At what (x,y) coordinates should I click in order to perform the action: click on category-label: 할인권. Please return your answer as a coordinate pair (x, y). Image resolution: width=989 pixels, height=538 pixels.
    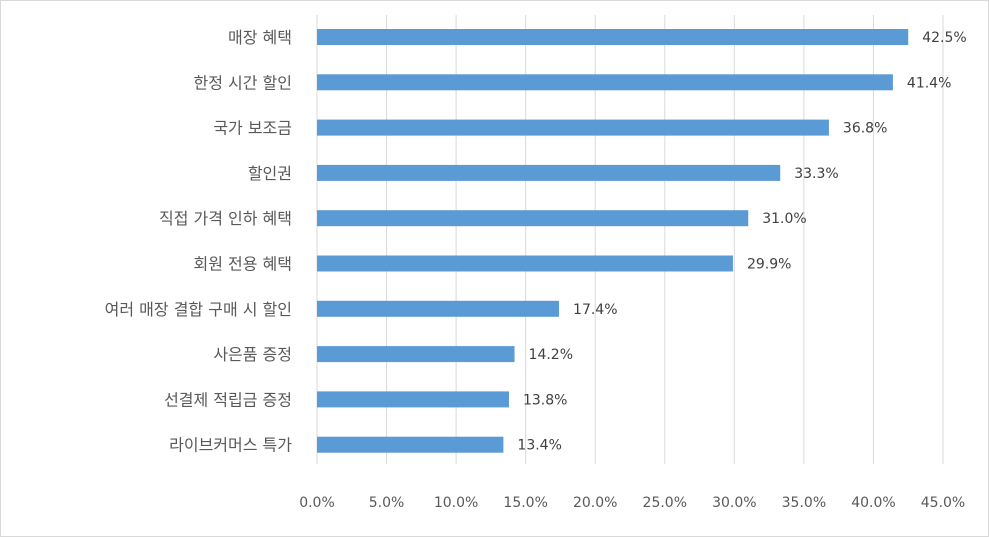
    Looking at the image, I should click on (270, 173).